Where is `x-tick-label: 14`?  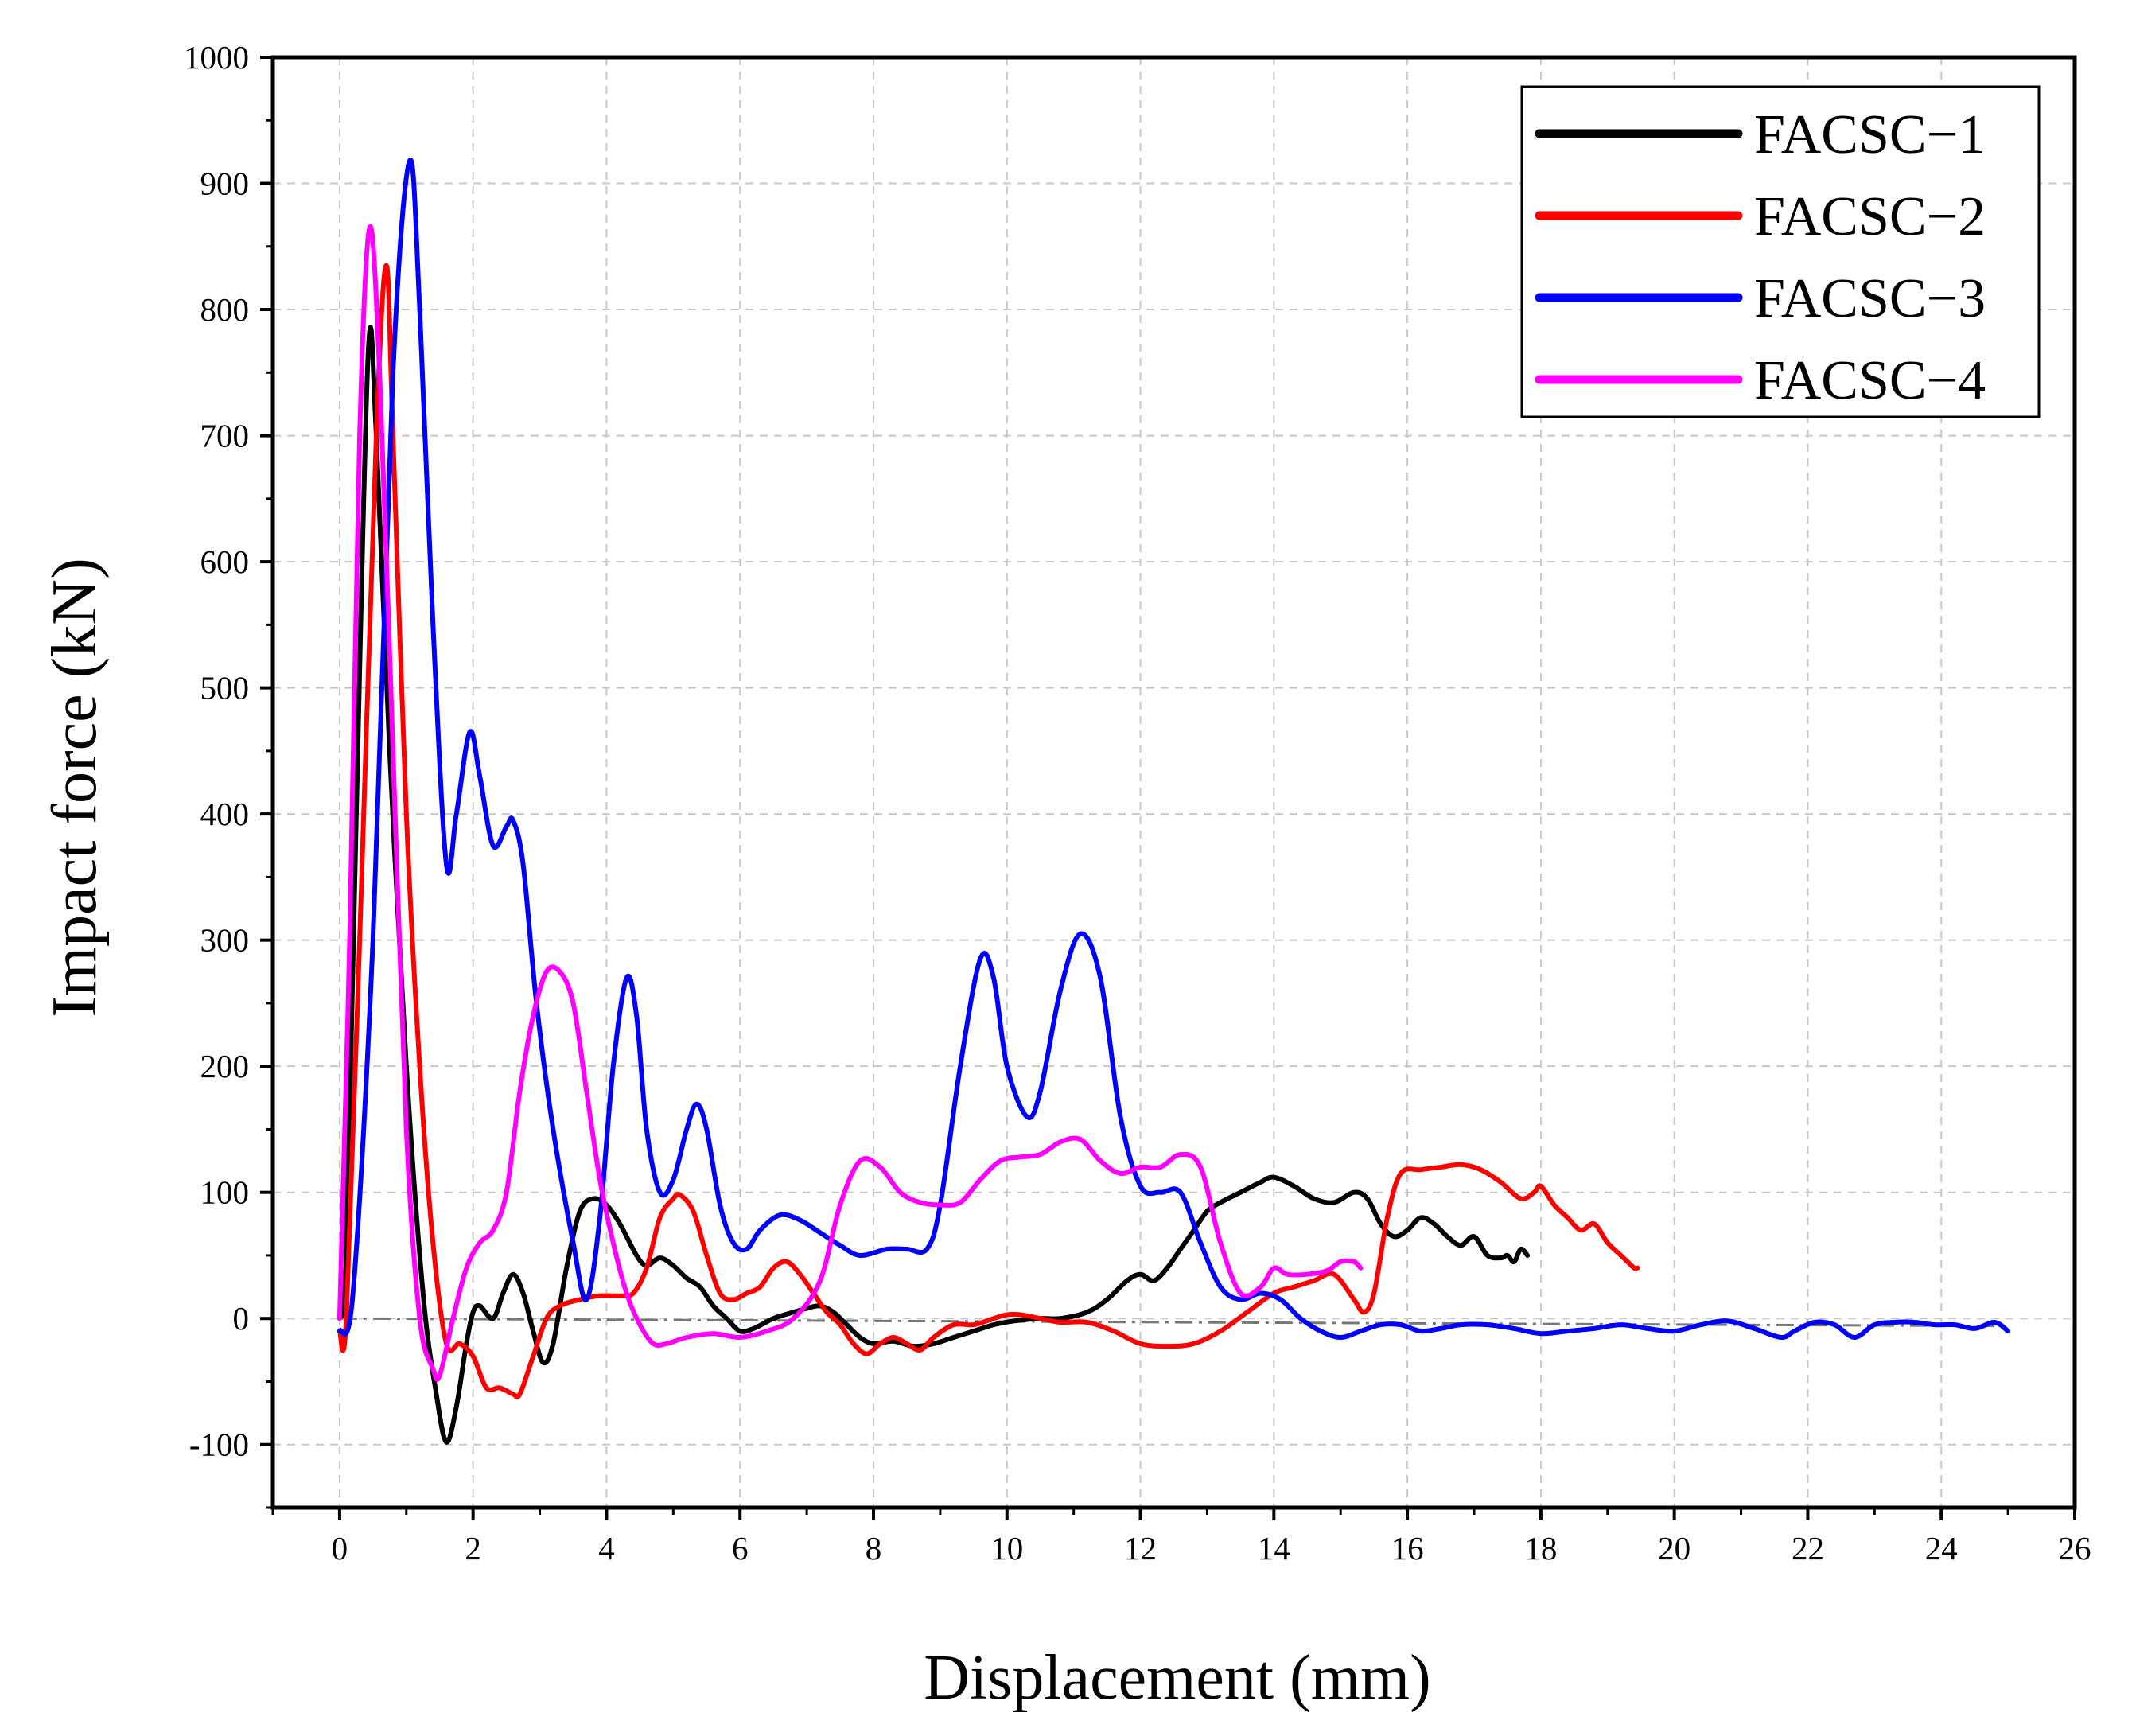 x-tick-label: 14 is located at coordinates (1274, 1548).